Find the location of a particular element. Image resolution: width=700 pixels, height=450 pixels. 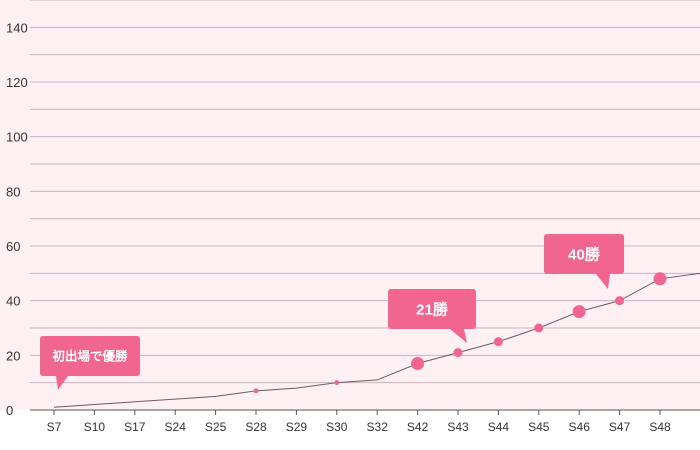

annotation-callout: 21勝 is located at coordinates (432, 316).